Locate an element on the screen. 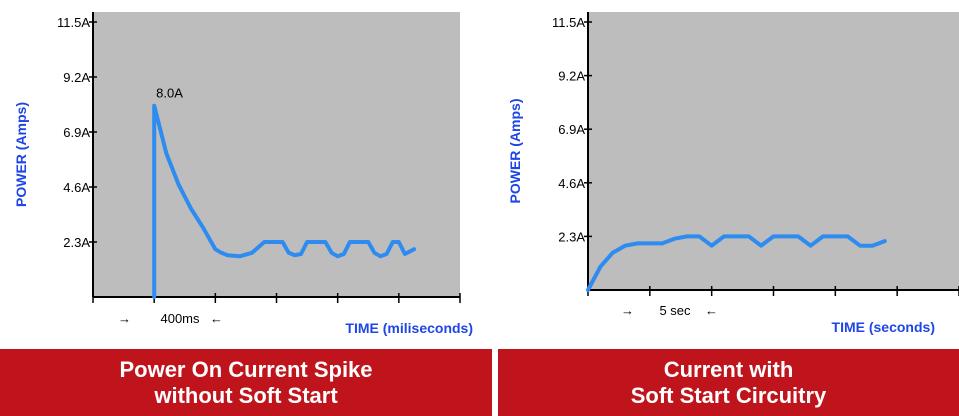  caption-line-1: Current with is located at coordinates (728, 369).